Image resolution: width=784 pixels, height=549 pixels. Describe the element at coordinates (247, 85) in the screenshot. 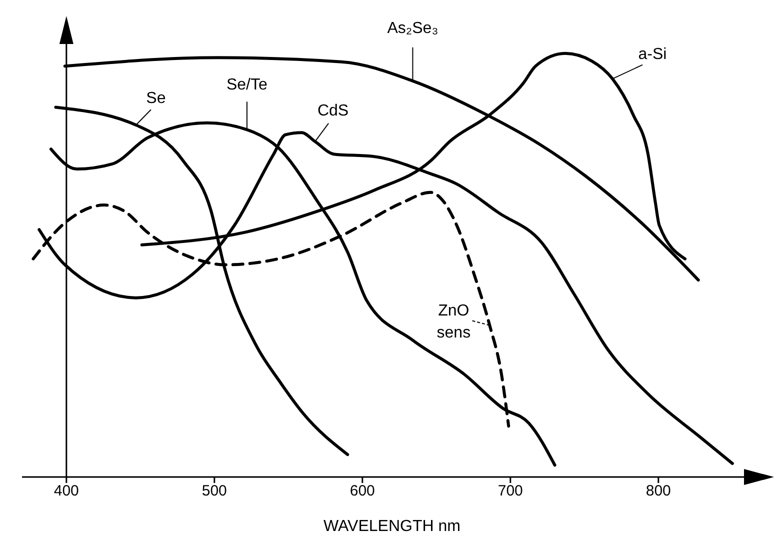

I see `series-label: Se/Te` at that location.